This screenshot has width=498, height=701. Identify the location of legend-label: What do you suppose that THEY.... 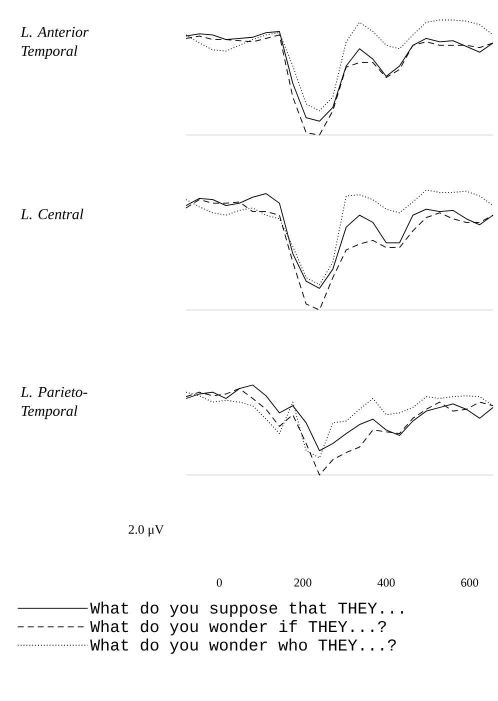
(246, 609).